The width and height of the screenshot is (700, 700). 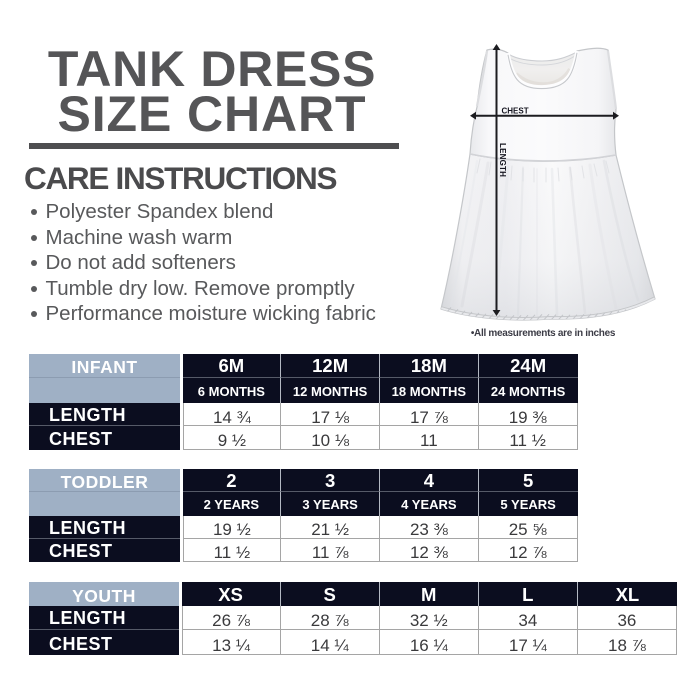 What do you see at coordinates (515, 111) in the screenshot?
I see `svg-text: CHEST` at bounding box center [515, 111].